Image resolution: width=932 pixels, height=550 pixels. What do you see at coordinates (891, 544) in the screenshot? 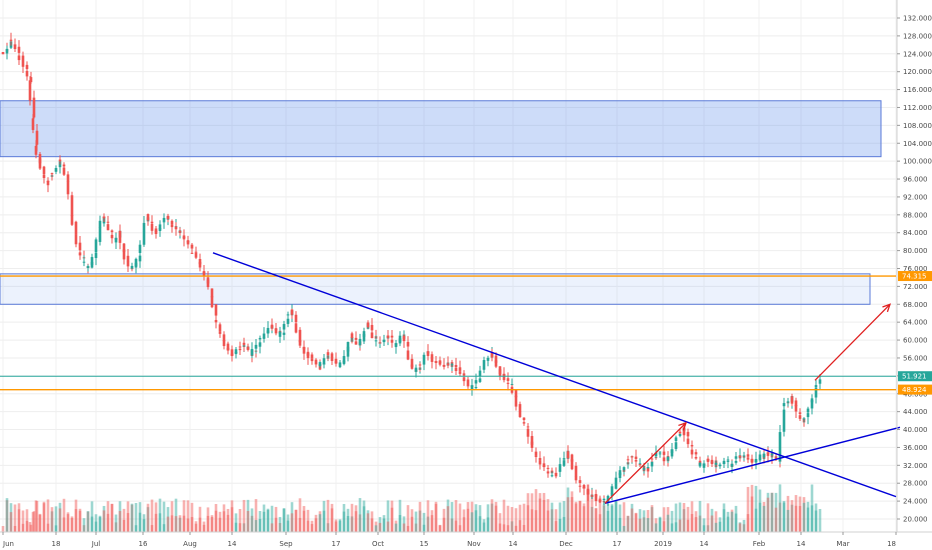
I see `x-tick-label: 18` at bounding box center [891, 544].